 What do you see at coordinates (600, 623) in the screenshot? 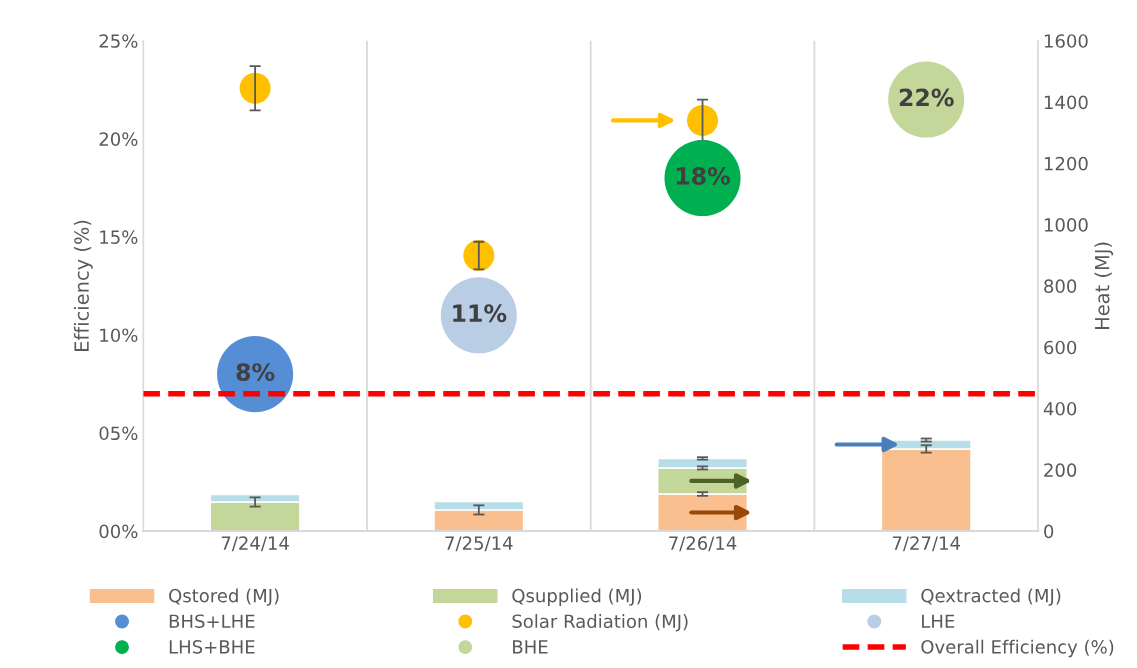
I see `legend-label: Solar Radiation (MJ)` at bounding box center [600, 623].